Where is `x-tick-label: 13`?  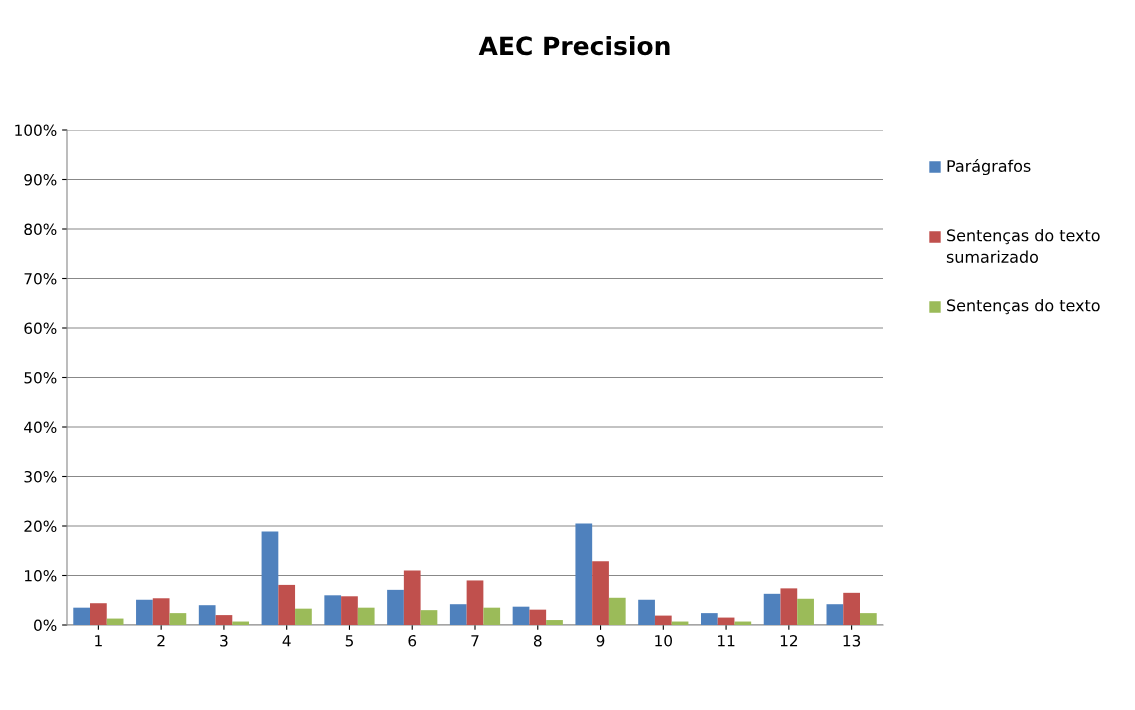 x-tick-label: 13 is located at coordinates (852, 640).